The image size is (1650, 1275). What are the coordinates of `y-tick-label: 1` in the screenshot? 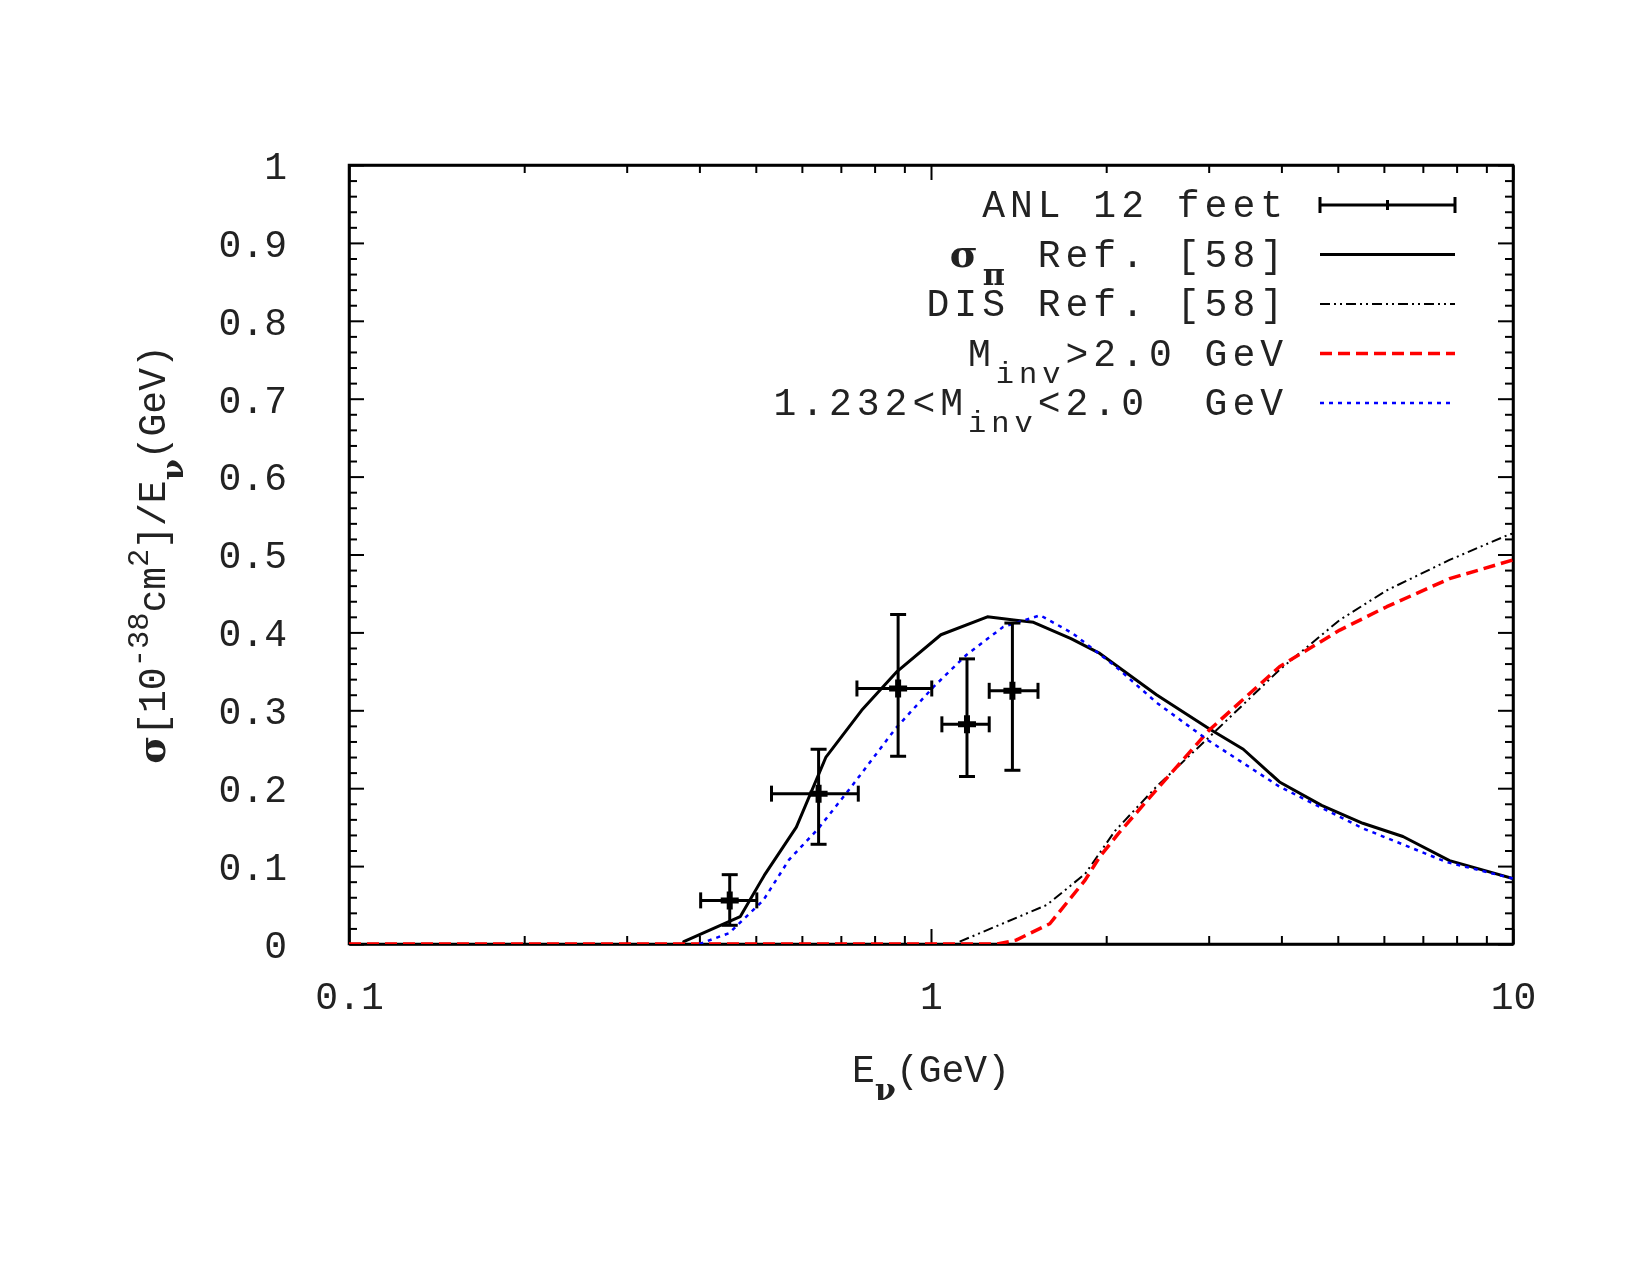 It's located at (275, 168).